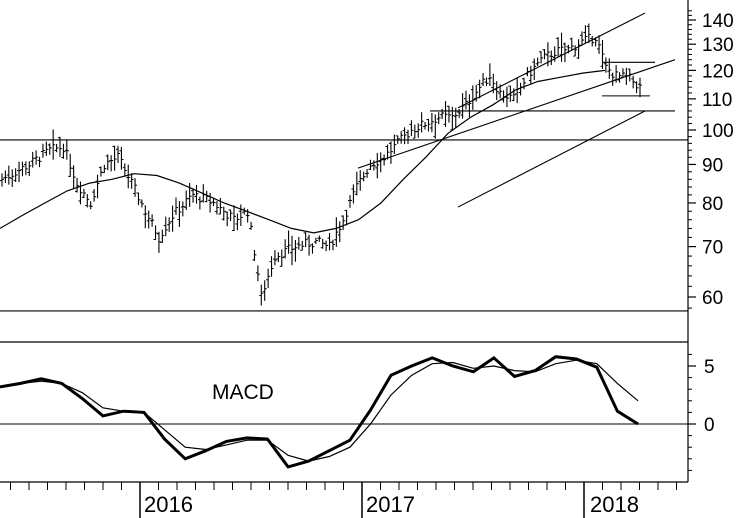 The height and width of the screenshot is (518, 752). Describe the element at coordinates (243, 392) in the screenshot. I see `macd-indicator-label: MACD` at that location.